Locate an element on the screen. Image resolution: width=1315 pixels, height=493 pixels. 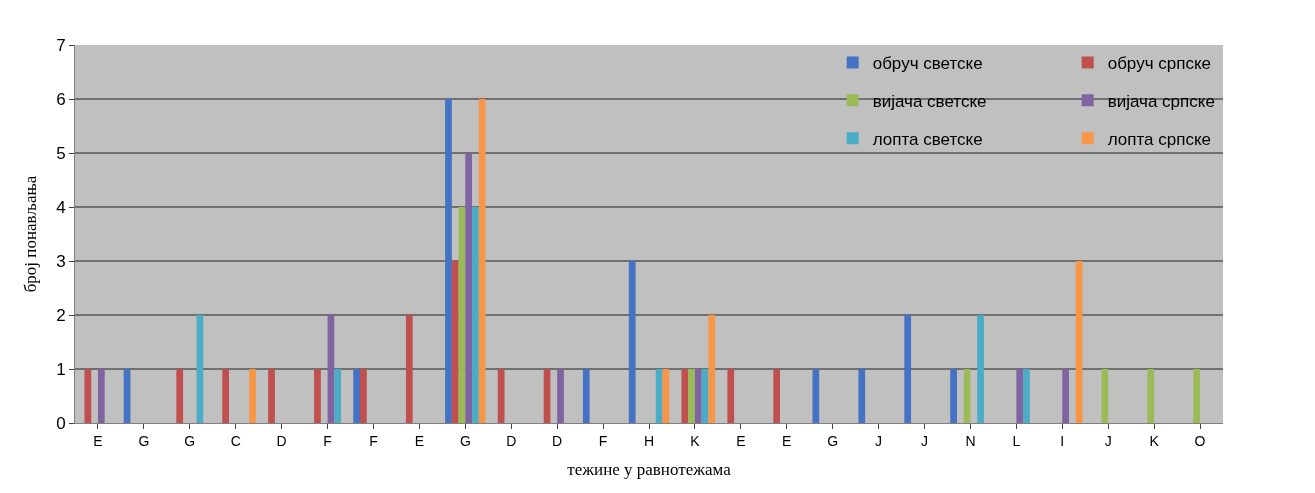
y-axis-title: број понављања is located at coordinates (30, 234).